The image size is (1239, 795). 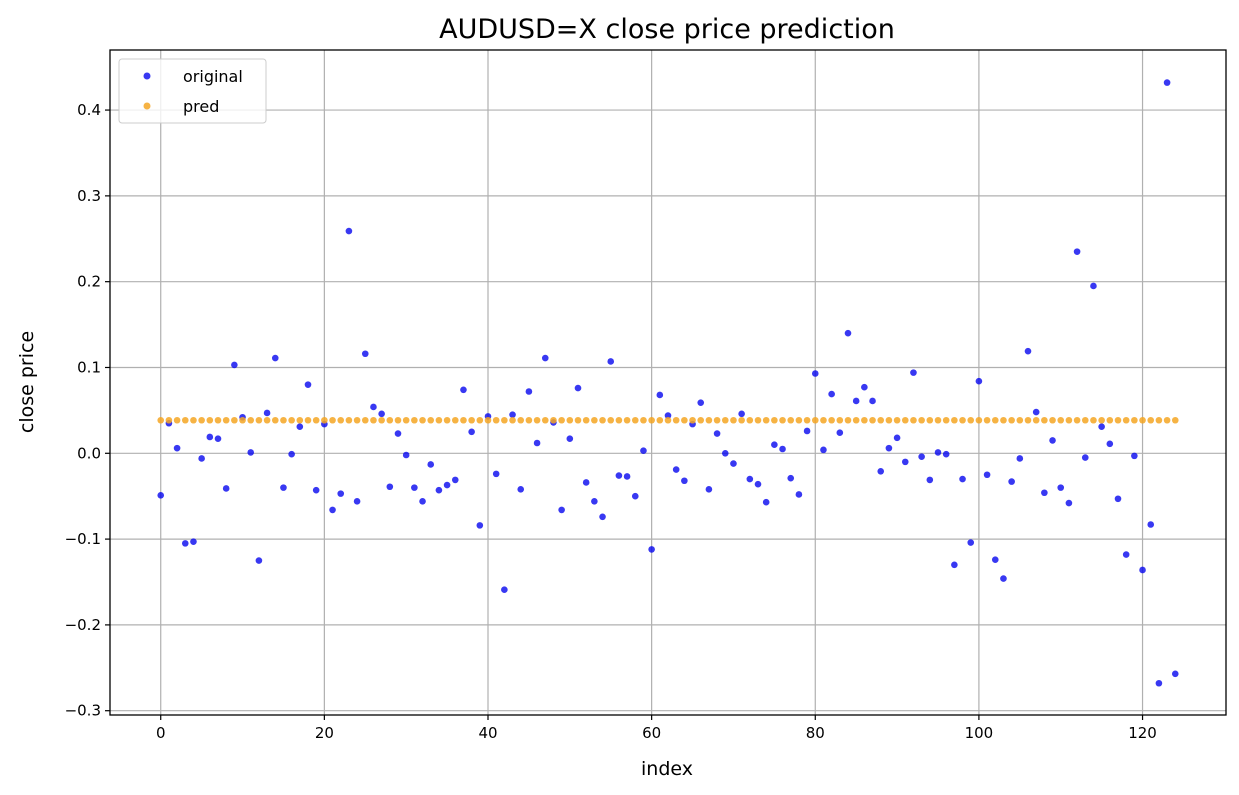 What do you see at coordinates (1142, 733) in the screenshot?
I see `x-tick-label: 120` at bounding box center [1142, 733].